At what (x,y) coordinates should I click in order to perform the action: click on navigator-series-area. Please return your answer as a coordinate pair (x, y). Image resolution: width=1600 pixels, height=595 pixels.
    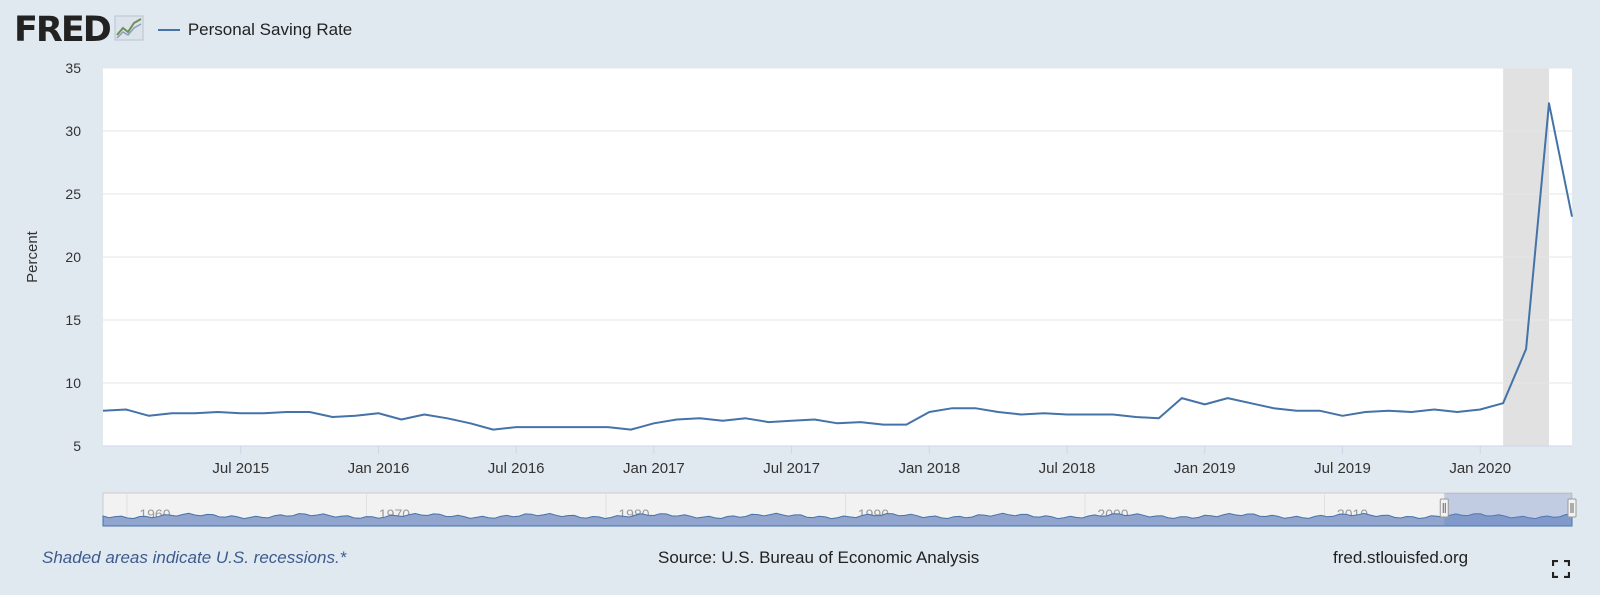
    Looking at the image, I should click on (837, 519).